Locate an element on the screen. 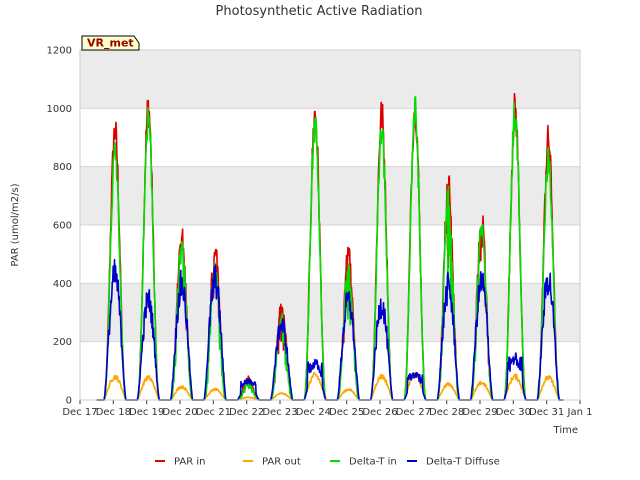 This screenshot has width=640, height=480. x-tick-label: Dec 17 is located at coordinates (79, 412).